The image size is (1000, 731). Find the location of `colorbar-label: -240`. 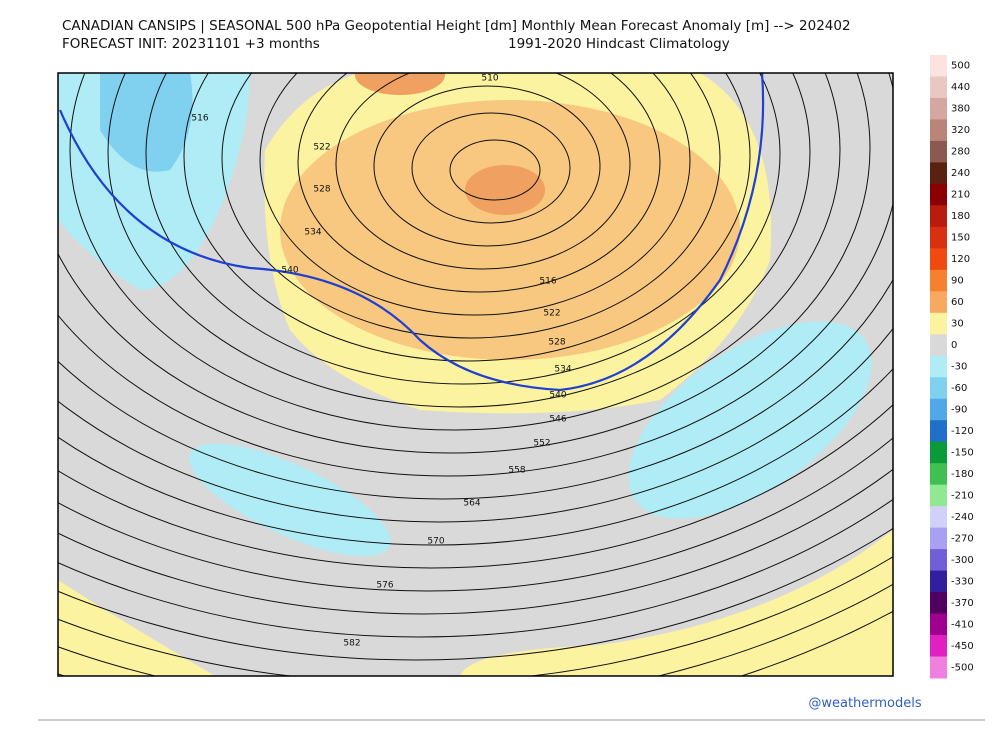

colorbar-label: -240 is located at coordinates (962, 517).